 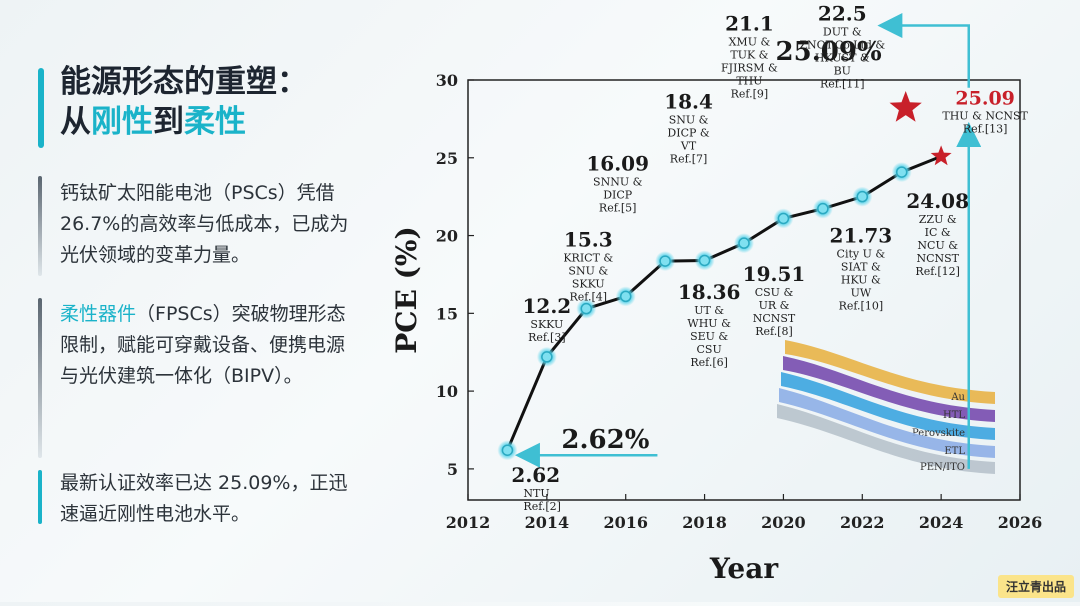 What do you see at coordinates (774, 305) in the screenshot?
I see `data-note: UR &` at bounding box center [774, 305].